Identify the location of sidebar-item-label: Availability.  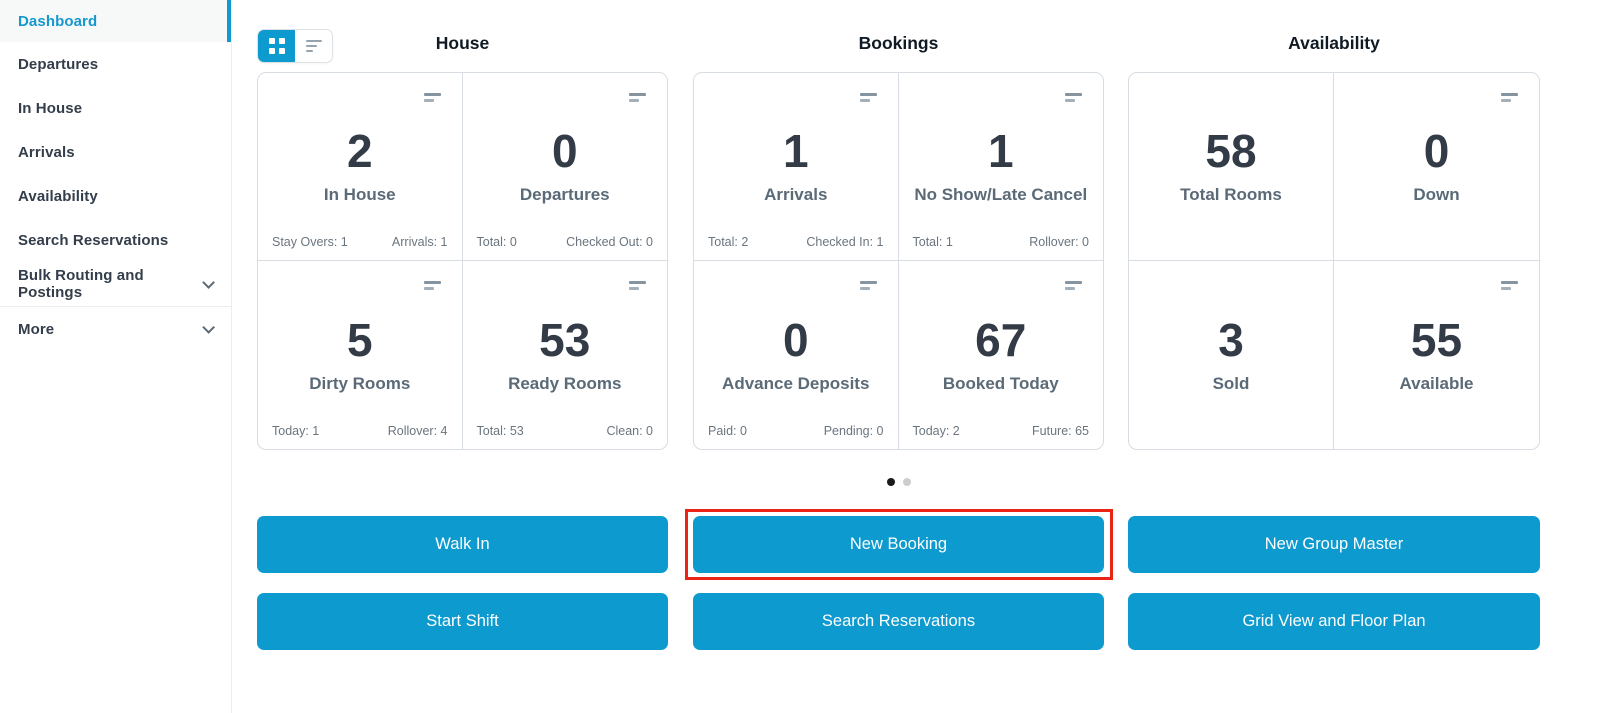
(58, 196).